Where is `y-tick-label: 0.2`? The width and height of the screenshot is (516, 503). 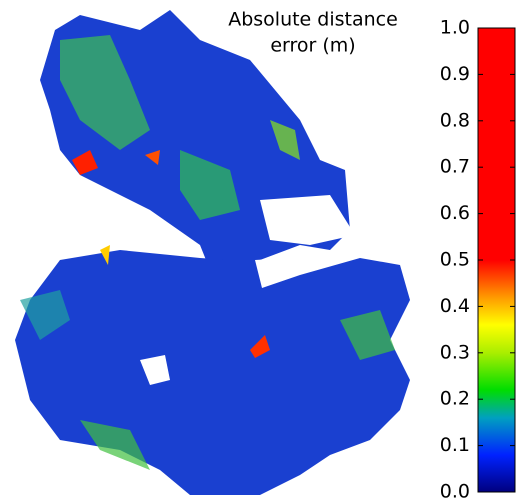 y-tick-label: 0.2 is located at coordinates (455, 399).